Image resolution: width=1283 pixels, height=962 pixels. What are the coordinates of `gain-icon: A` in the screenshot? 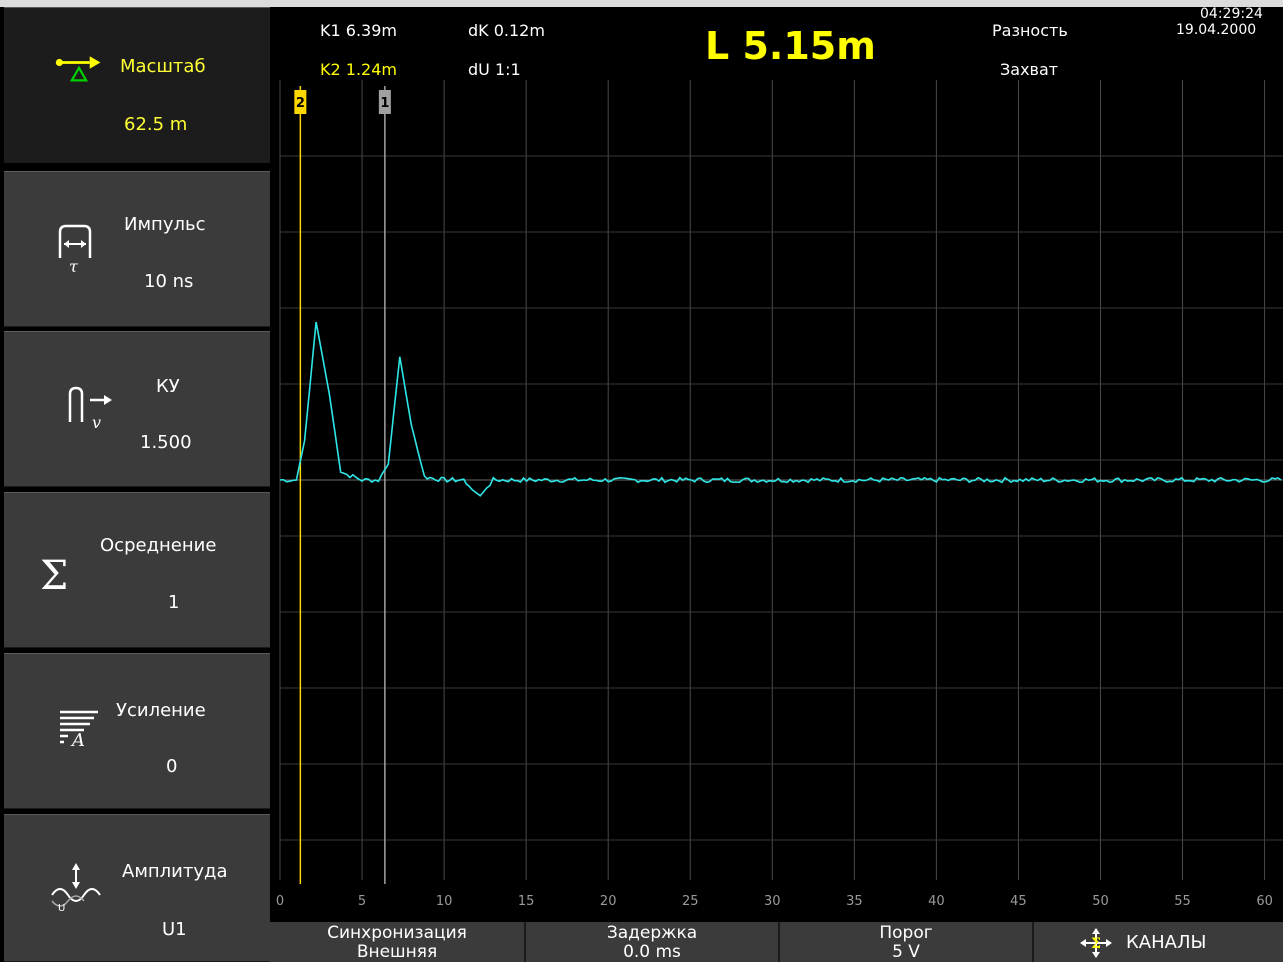 It's located at (79, 730).